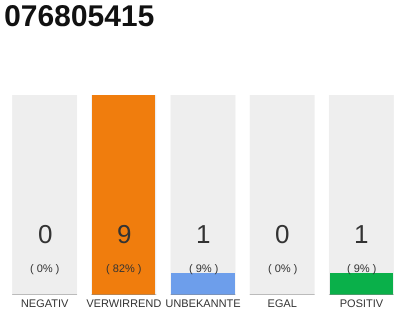 Image resolution: width=410 pixels, height=320 pixels. I want to click on chart-title: 076805415, so click(79, 16).